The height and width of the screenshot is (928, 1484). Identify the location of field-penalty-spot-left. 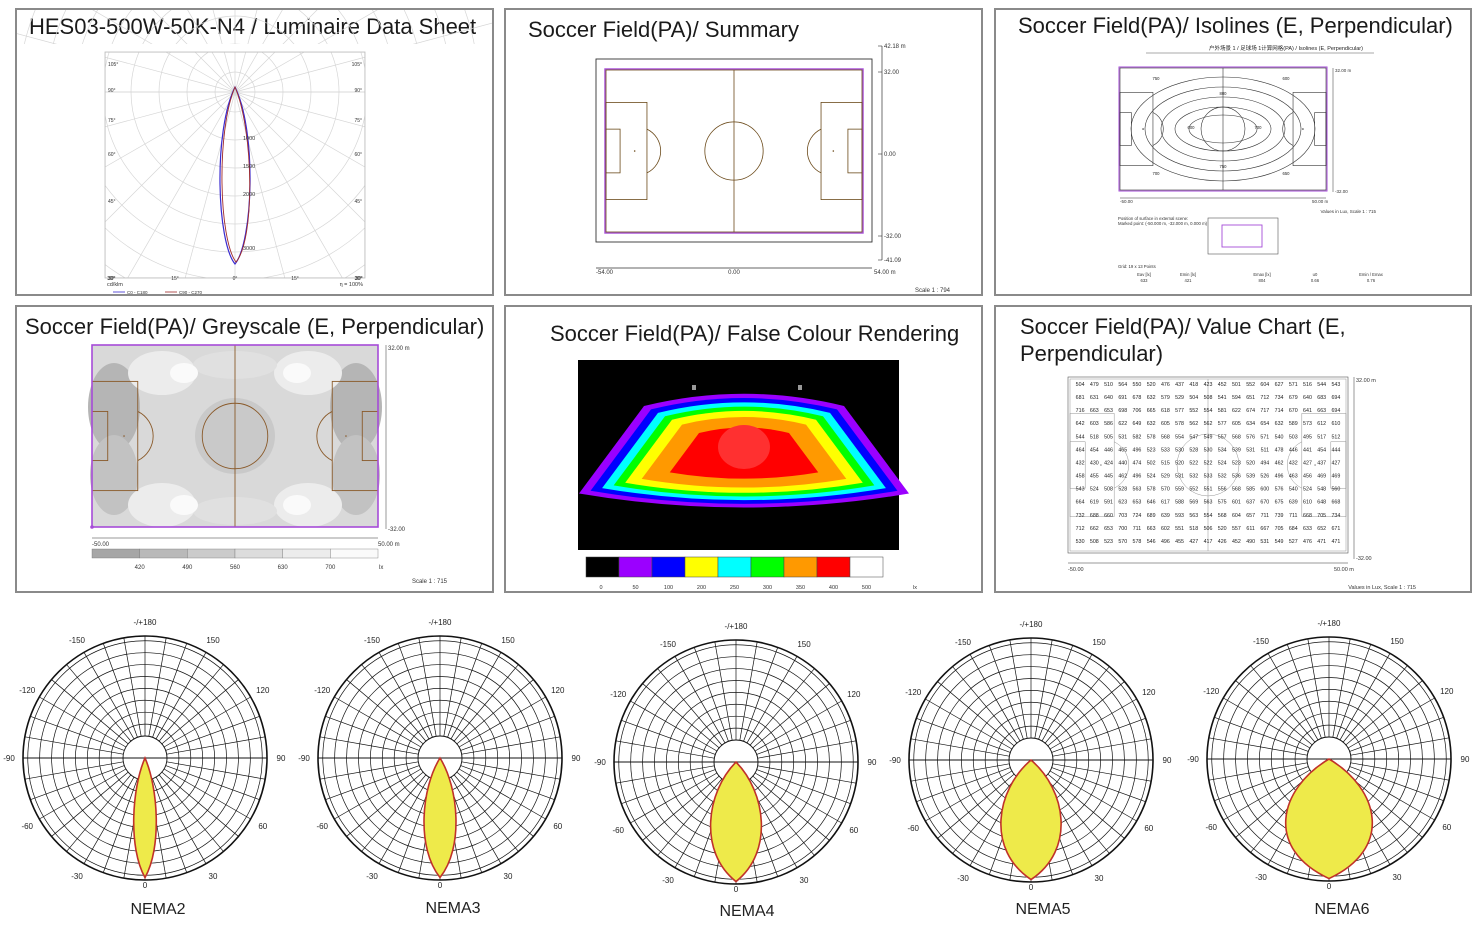
(634, 151).